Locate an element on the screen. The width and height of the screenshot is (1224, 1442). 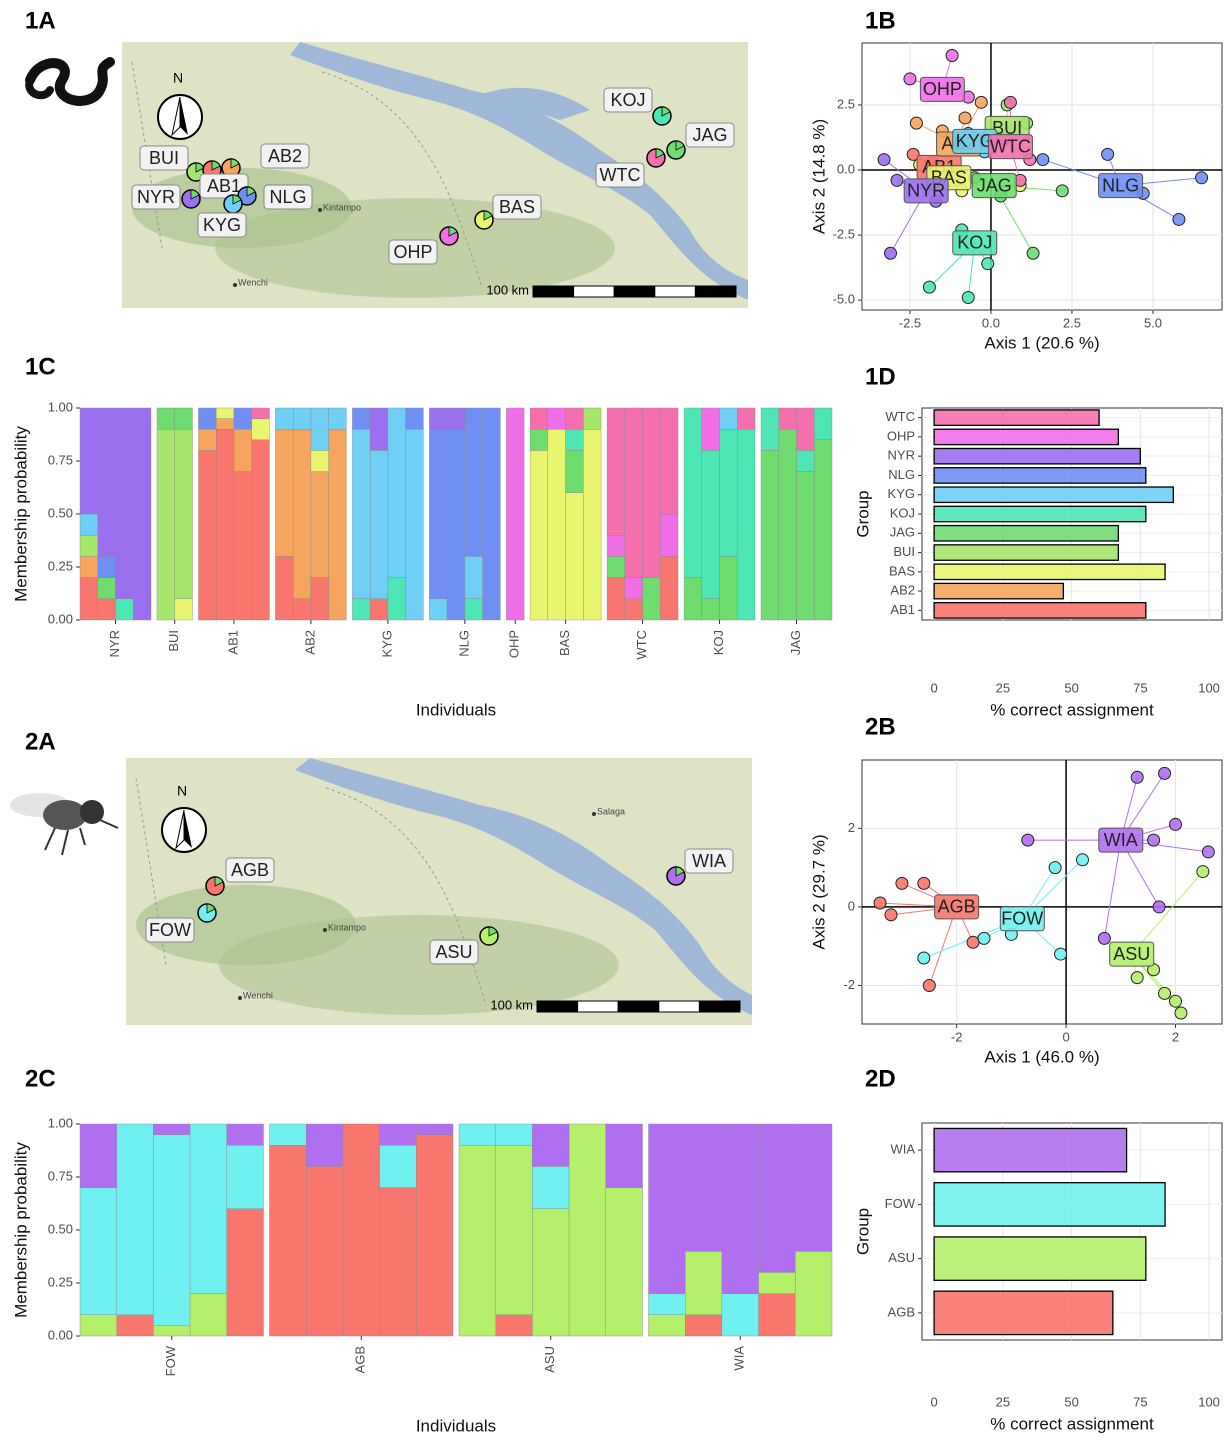
x-tick-label: 0 is located at coordinates (933, 1401).